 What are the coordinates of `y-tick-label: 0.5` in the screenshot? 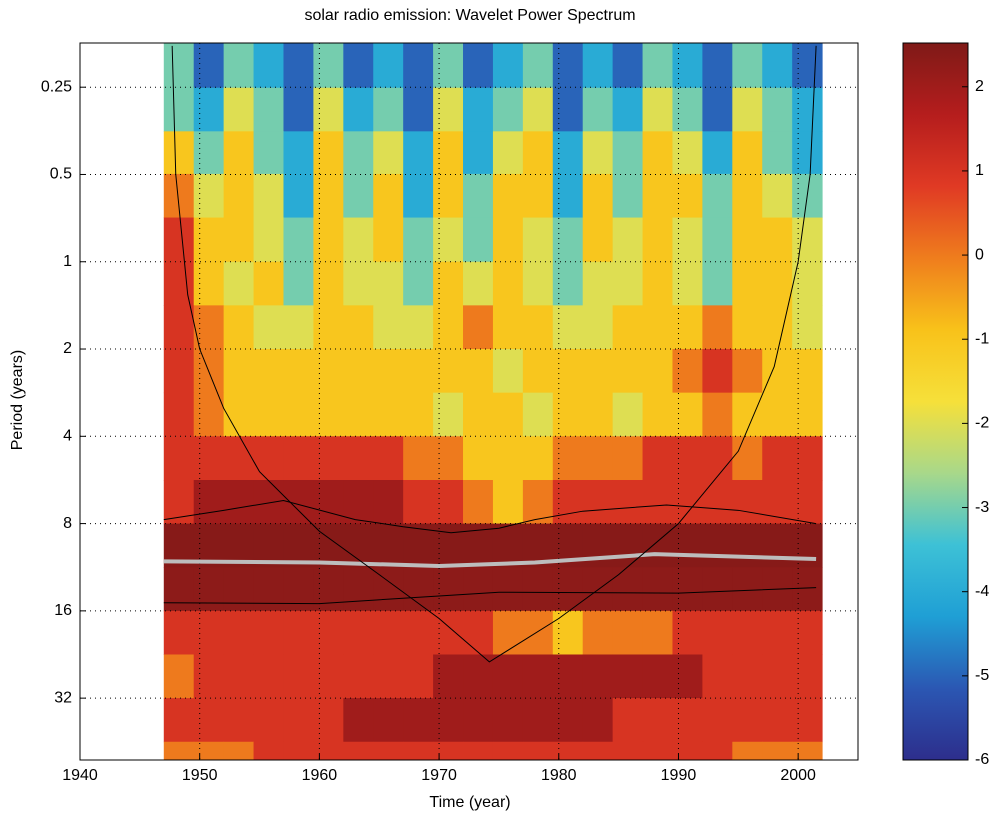 It's located at (61, 174).